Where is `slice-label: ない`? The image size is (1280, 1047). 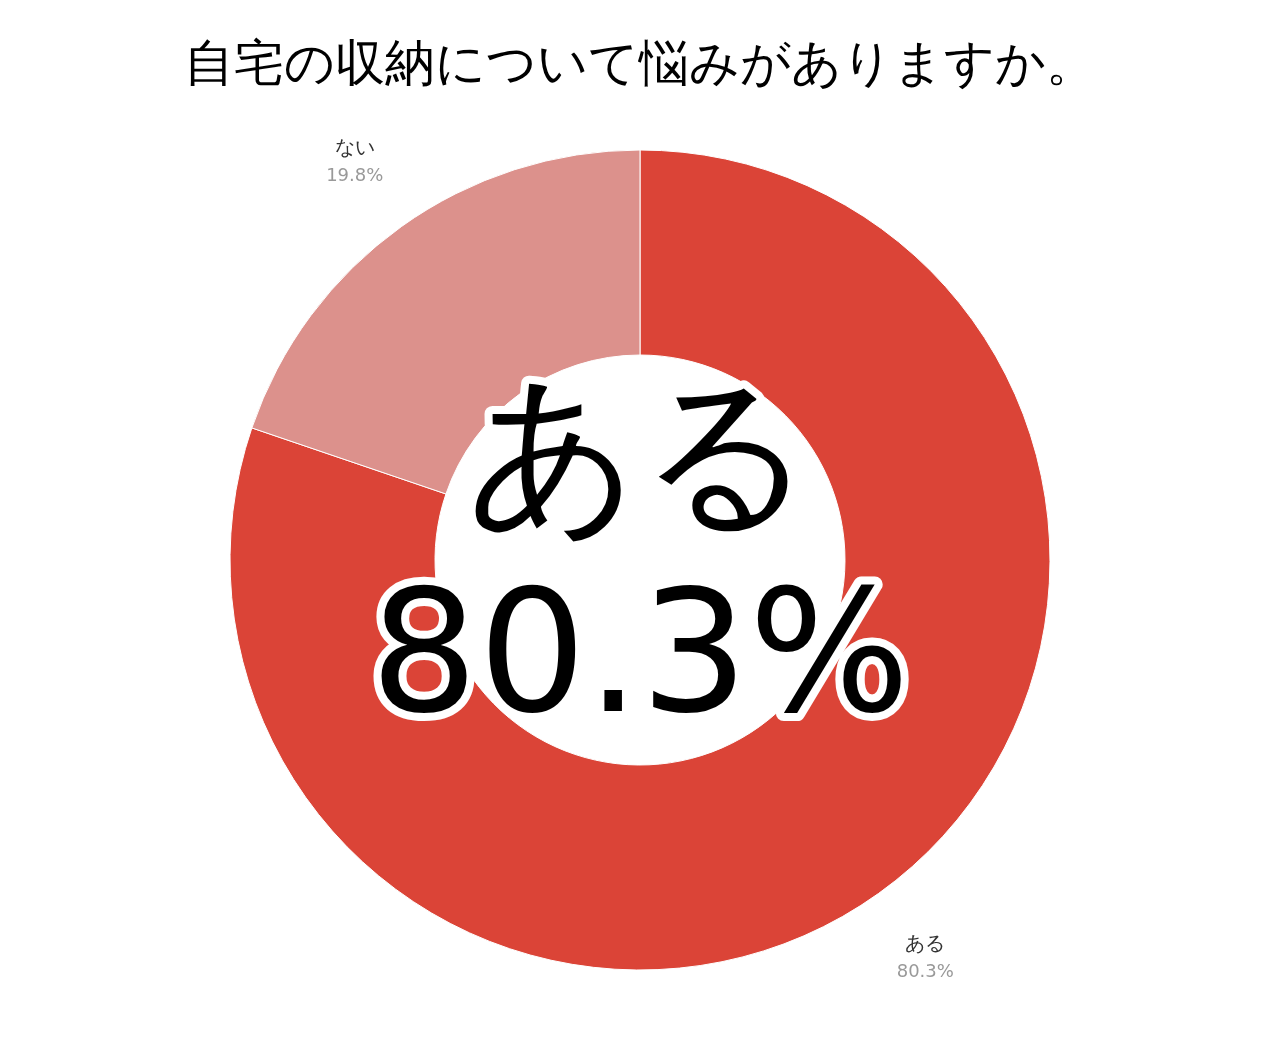
slice-label: ない is located at coordinates (354, 146).